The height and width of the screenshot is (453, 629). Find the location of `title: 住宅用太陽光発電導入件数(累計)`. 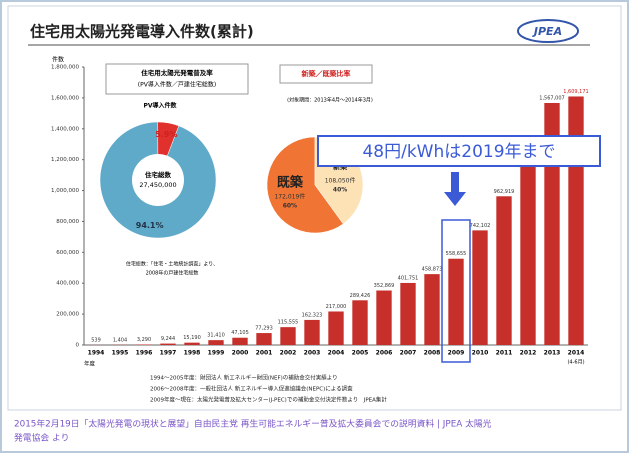

title: 住宅用太陽光発電導入件数(累計) is located at coordinates (142, 32).